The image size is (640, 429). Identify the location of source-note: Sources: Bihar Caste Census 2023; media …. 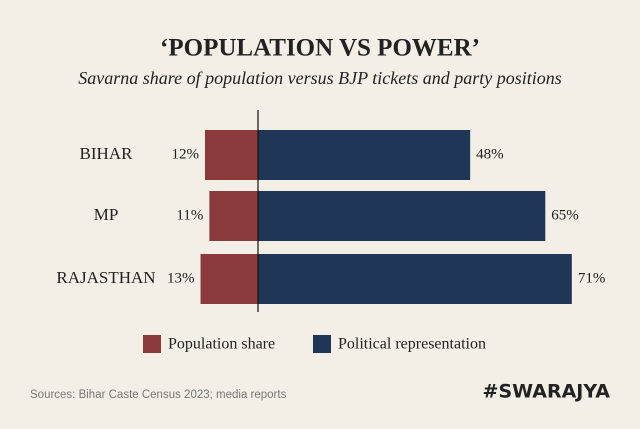
(158, 395).